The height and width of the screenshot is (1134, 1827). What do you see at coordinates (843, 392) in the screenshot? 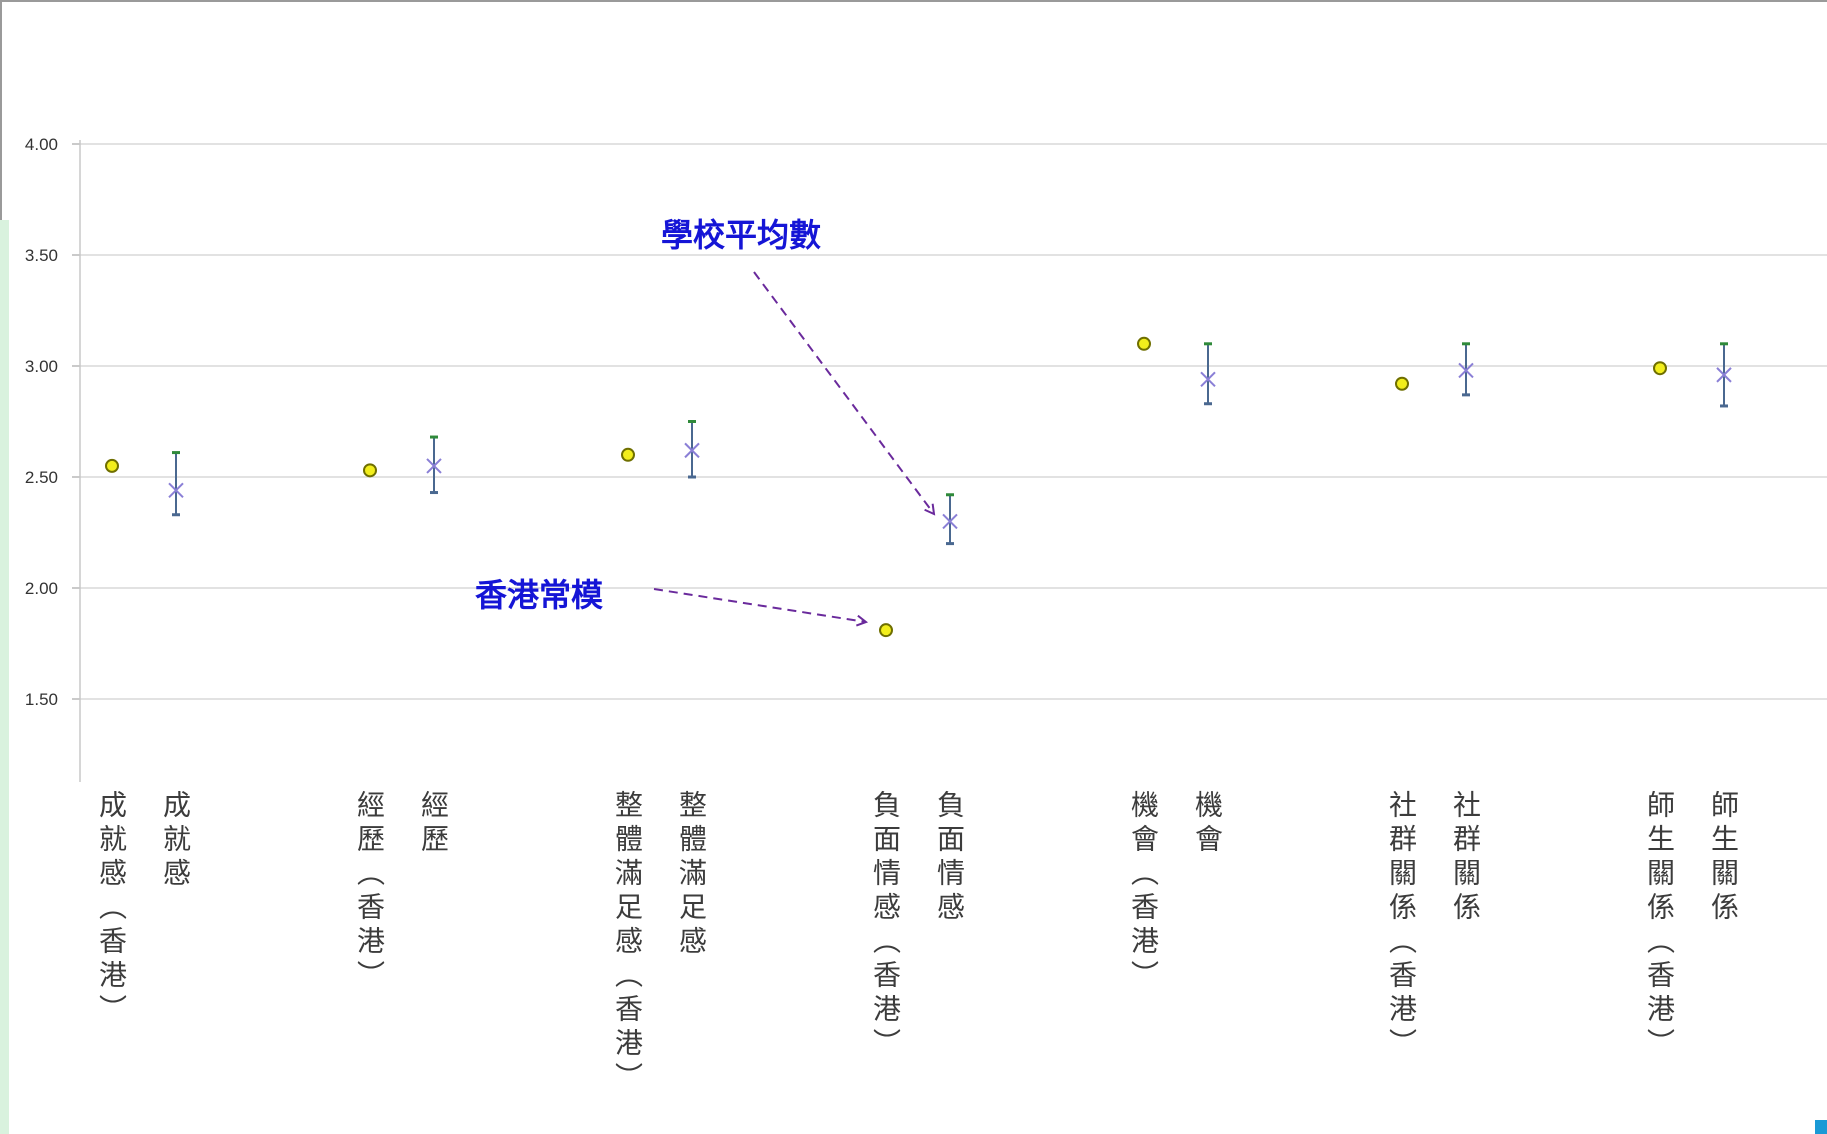
I see `annotation-arrow-school-mean` at bounding box center [843, 392].